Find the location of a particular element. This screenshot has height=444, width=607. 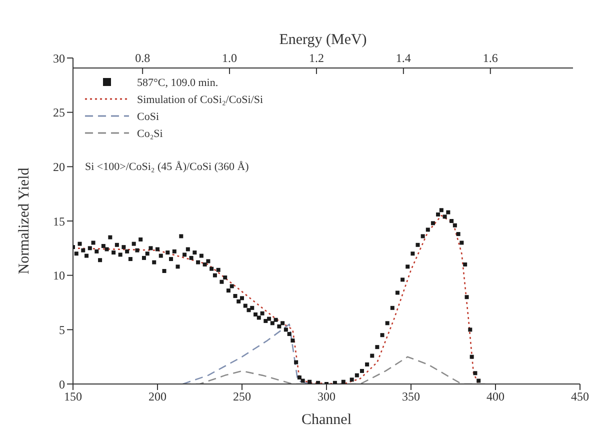

x2-tick-label: 1.2 is located at coordinates (316, 58).